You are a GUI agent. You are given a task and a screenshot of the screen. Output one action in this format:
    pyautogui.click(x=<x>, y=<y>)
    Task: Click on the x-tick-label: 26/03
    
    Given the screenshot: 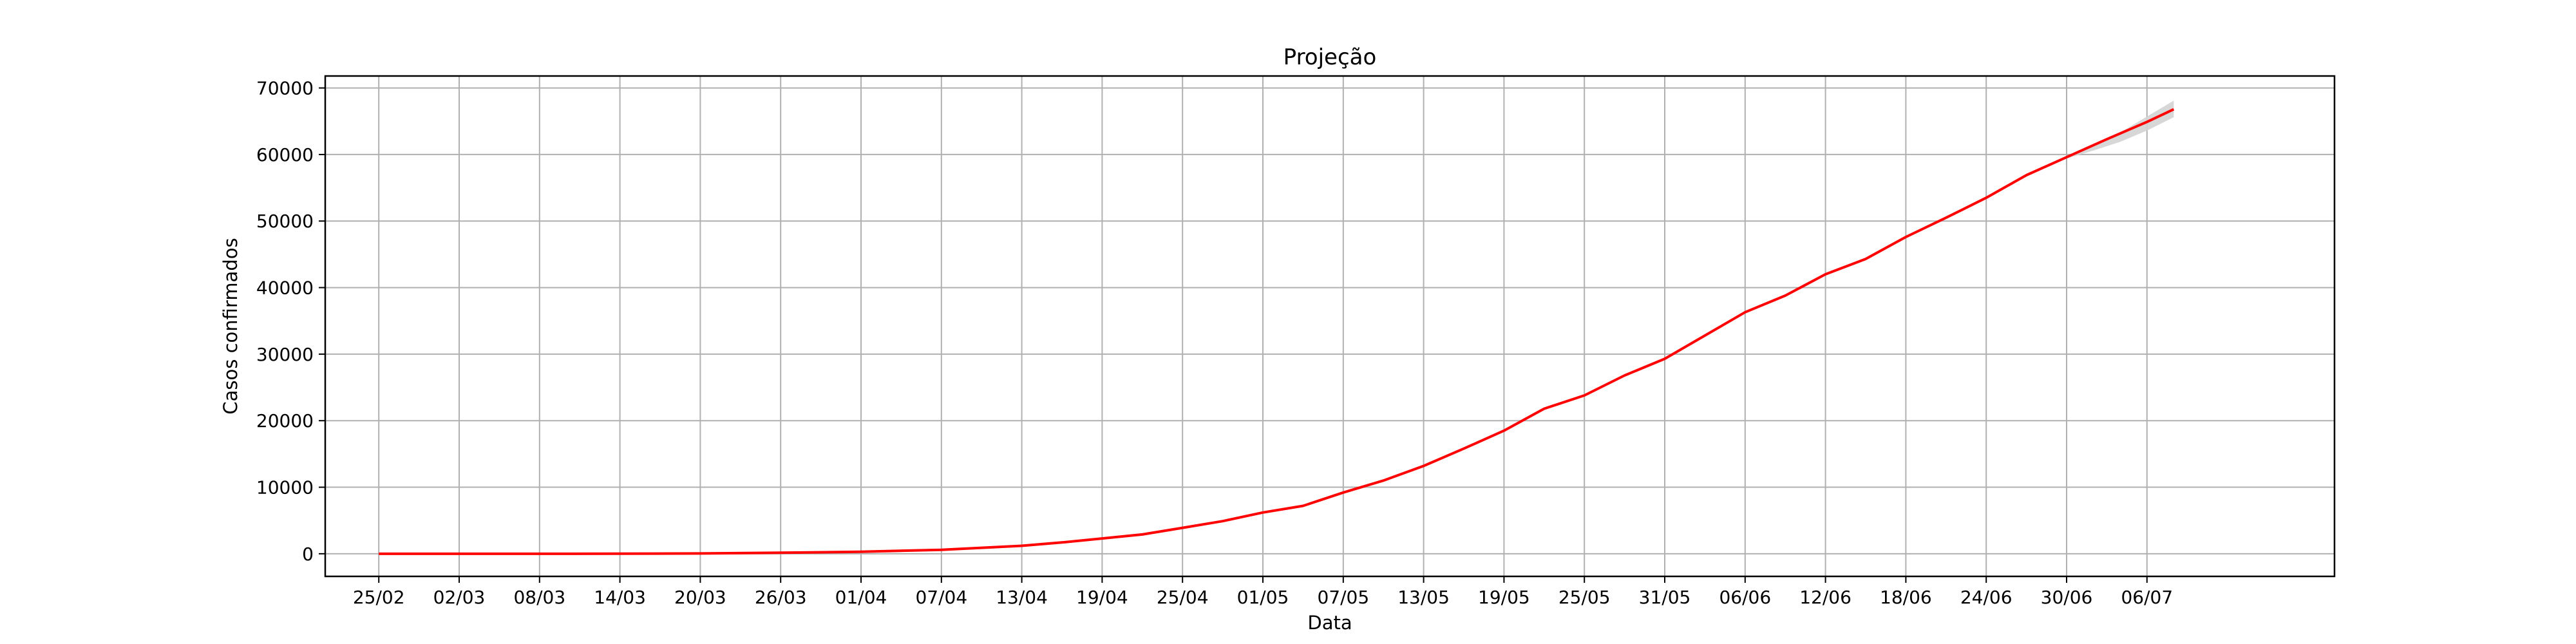 What is the action you would take?
    pyautogui.click(x=781, y=597)
    